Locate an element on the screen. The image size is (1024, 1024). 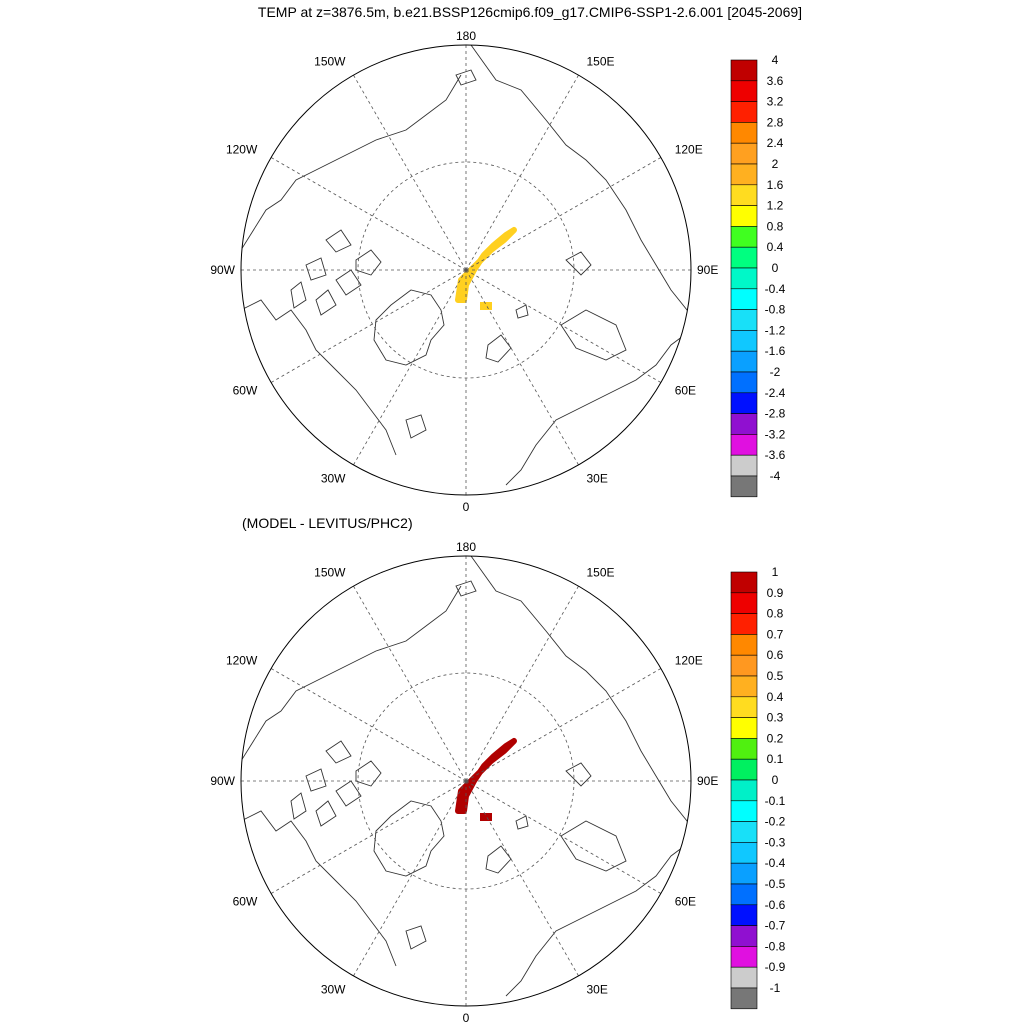
temperature-anomaly-patch is located at coordinates (486, 306).